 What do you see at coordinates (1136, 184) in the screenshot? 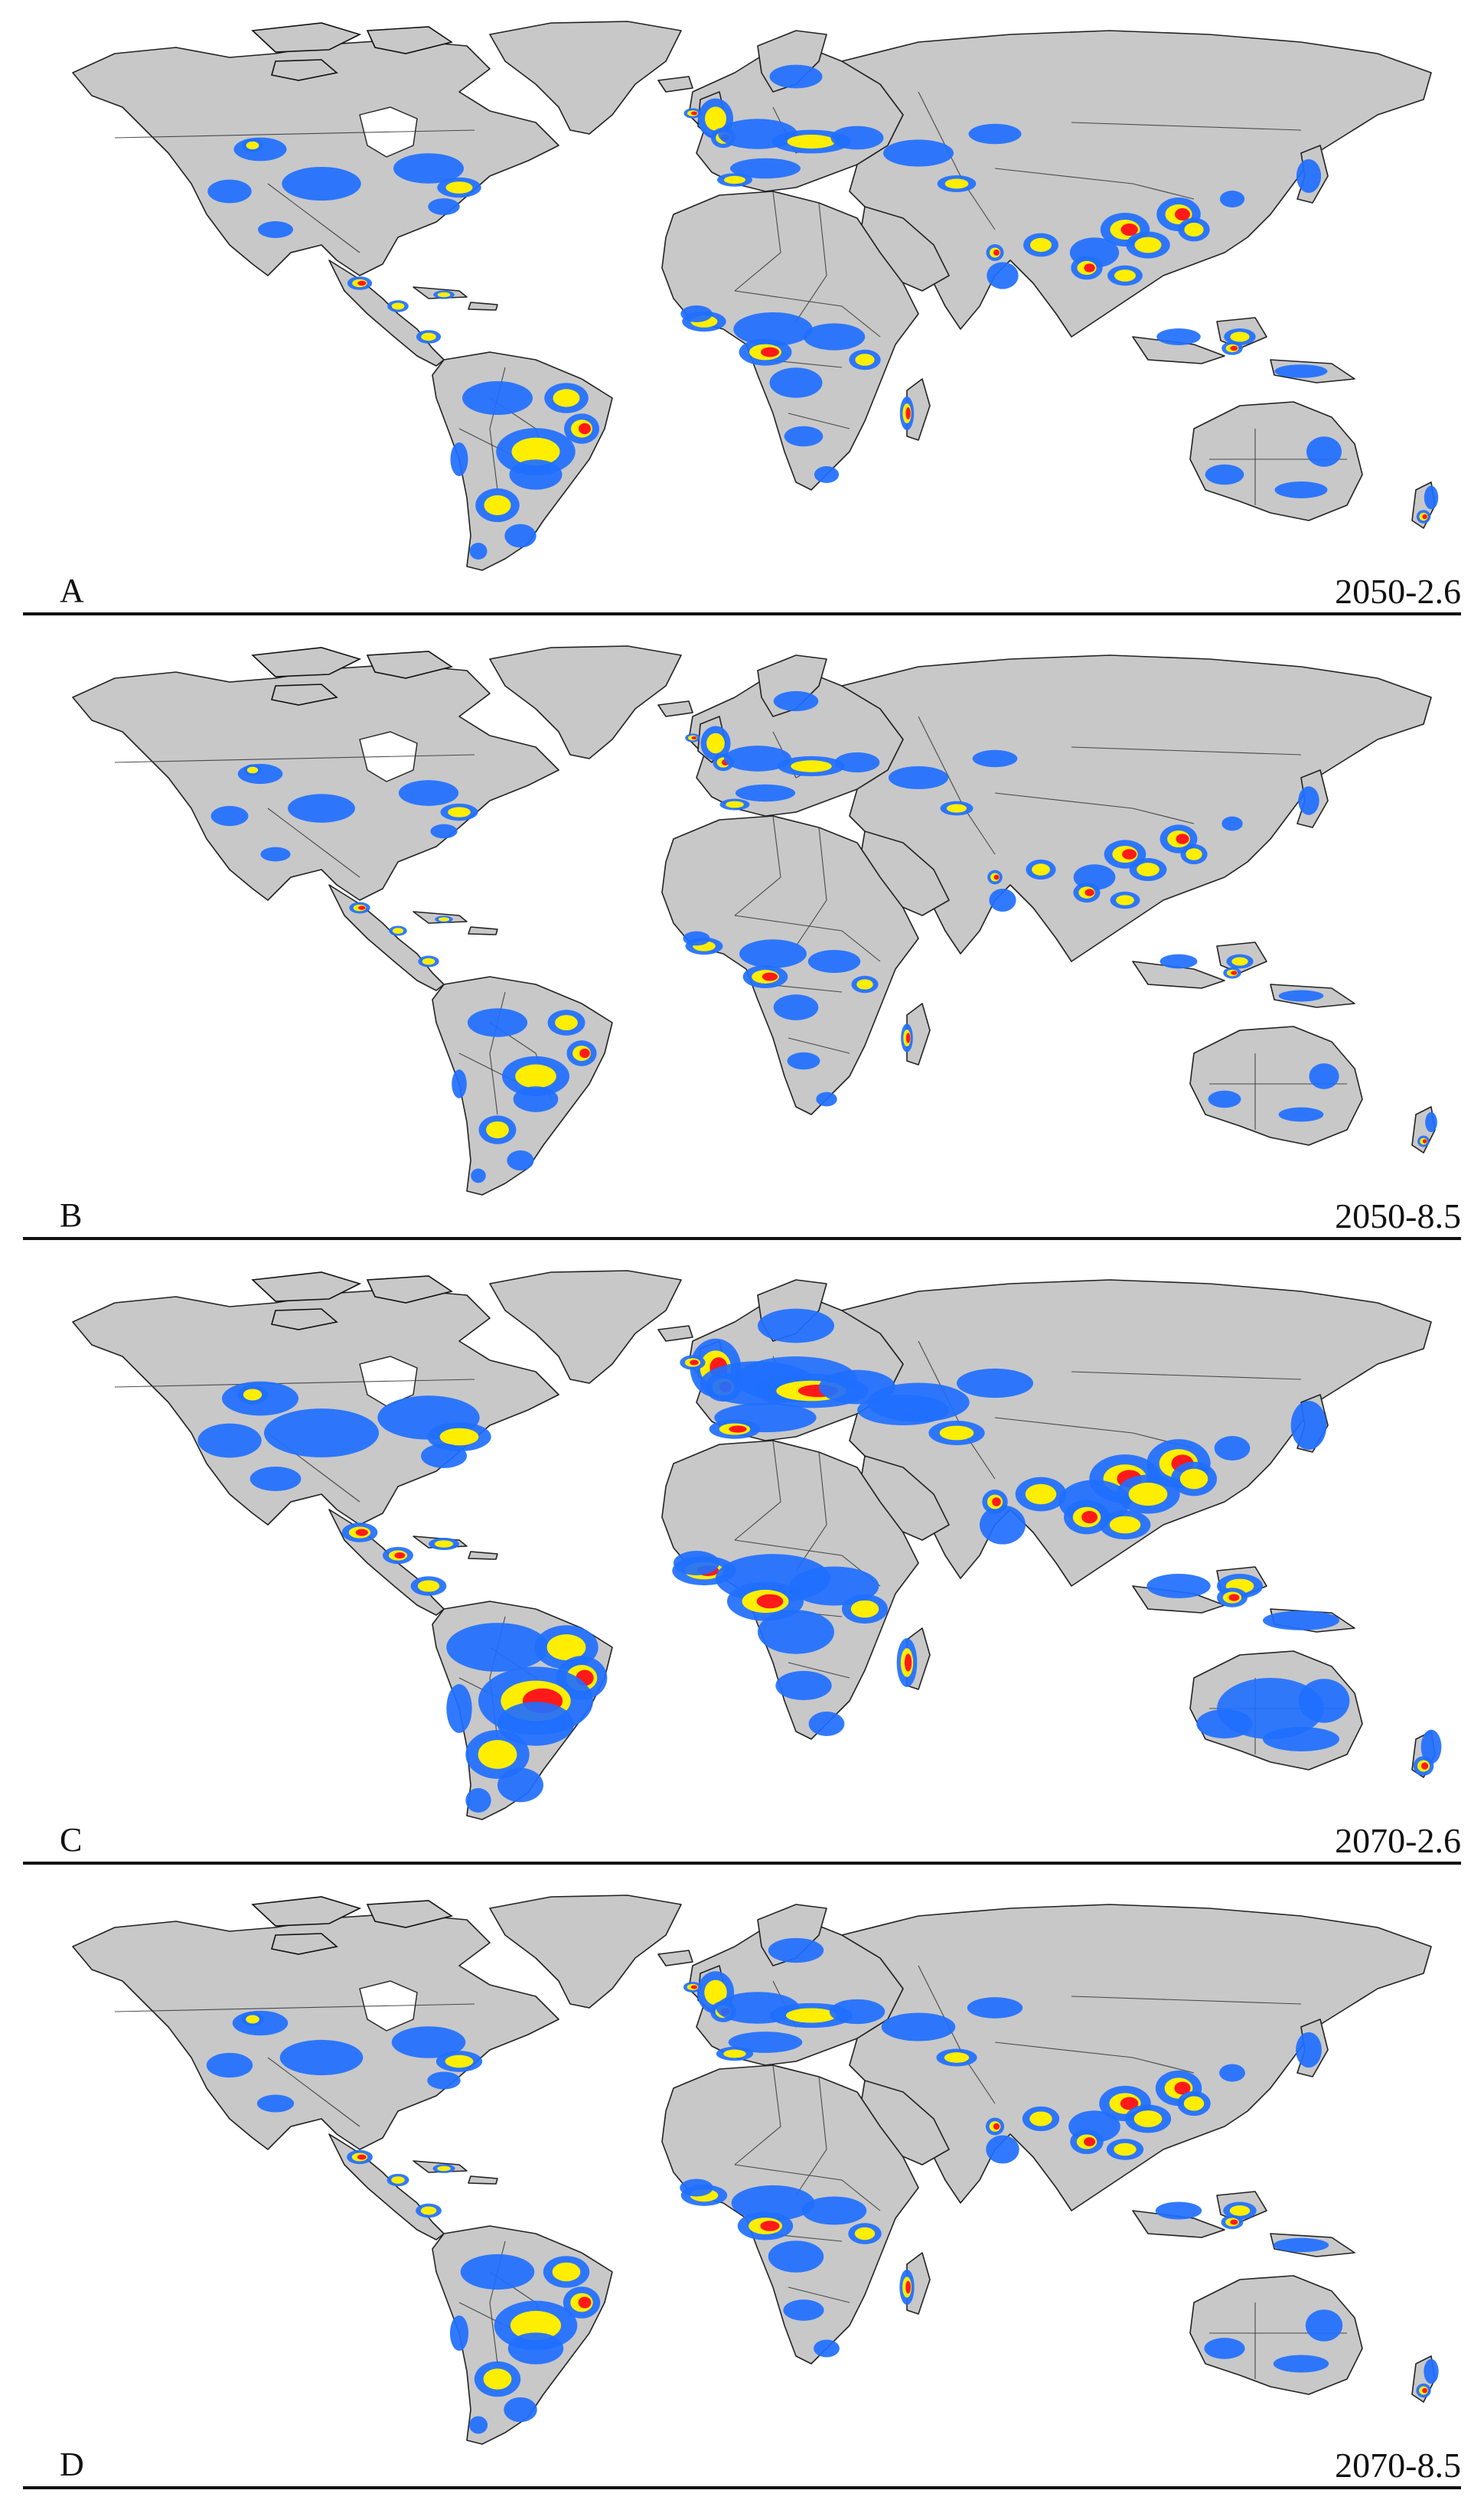
I see `asia` at bounding box center [1136, 184].